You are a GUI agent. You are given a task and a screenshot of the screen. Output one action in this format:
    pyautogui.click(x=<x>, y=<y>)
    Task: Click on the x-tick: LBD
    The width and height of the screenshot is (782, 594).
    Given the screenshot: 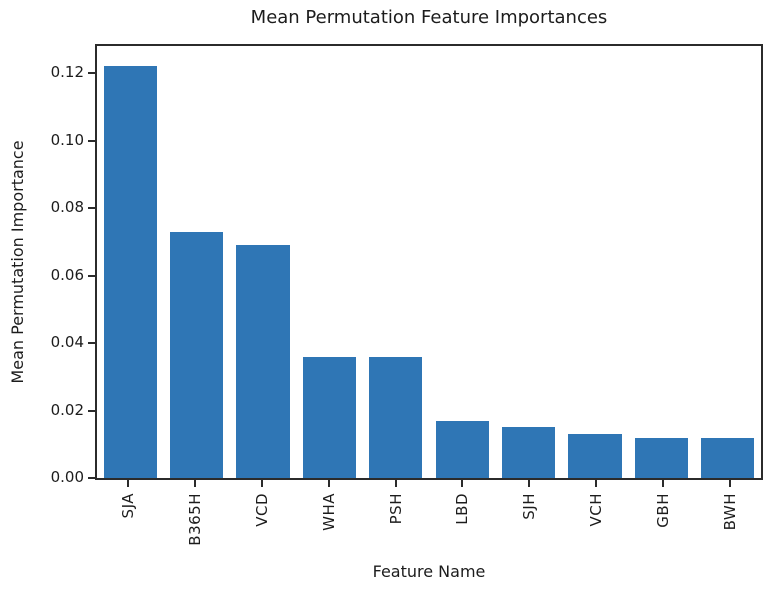 What is the action you would take?
    pyautogui.click(x=462, y=513)
    